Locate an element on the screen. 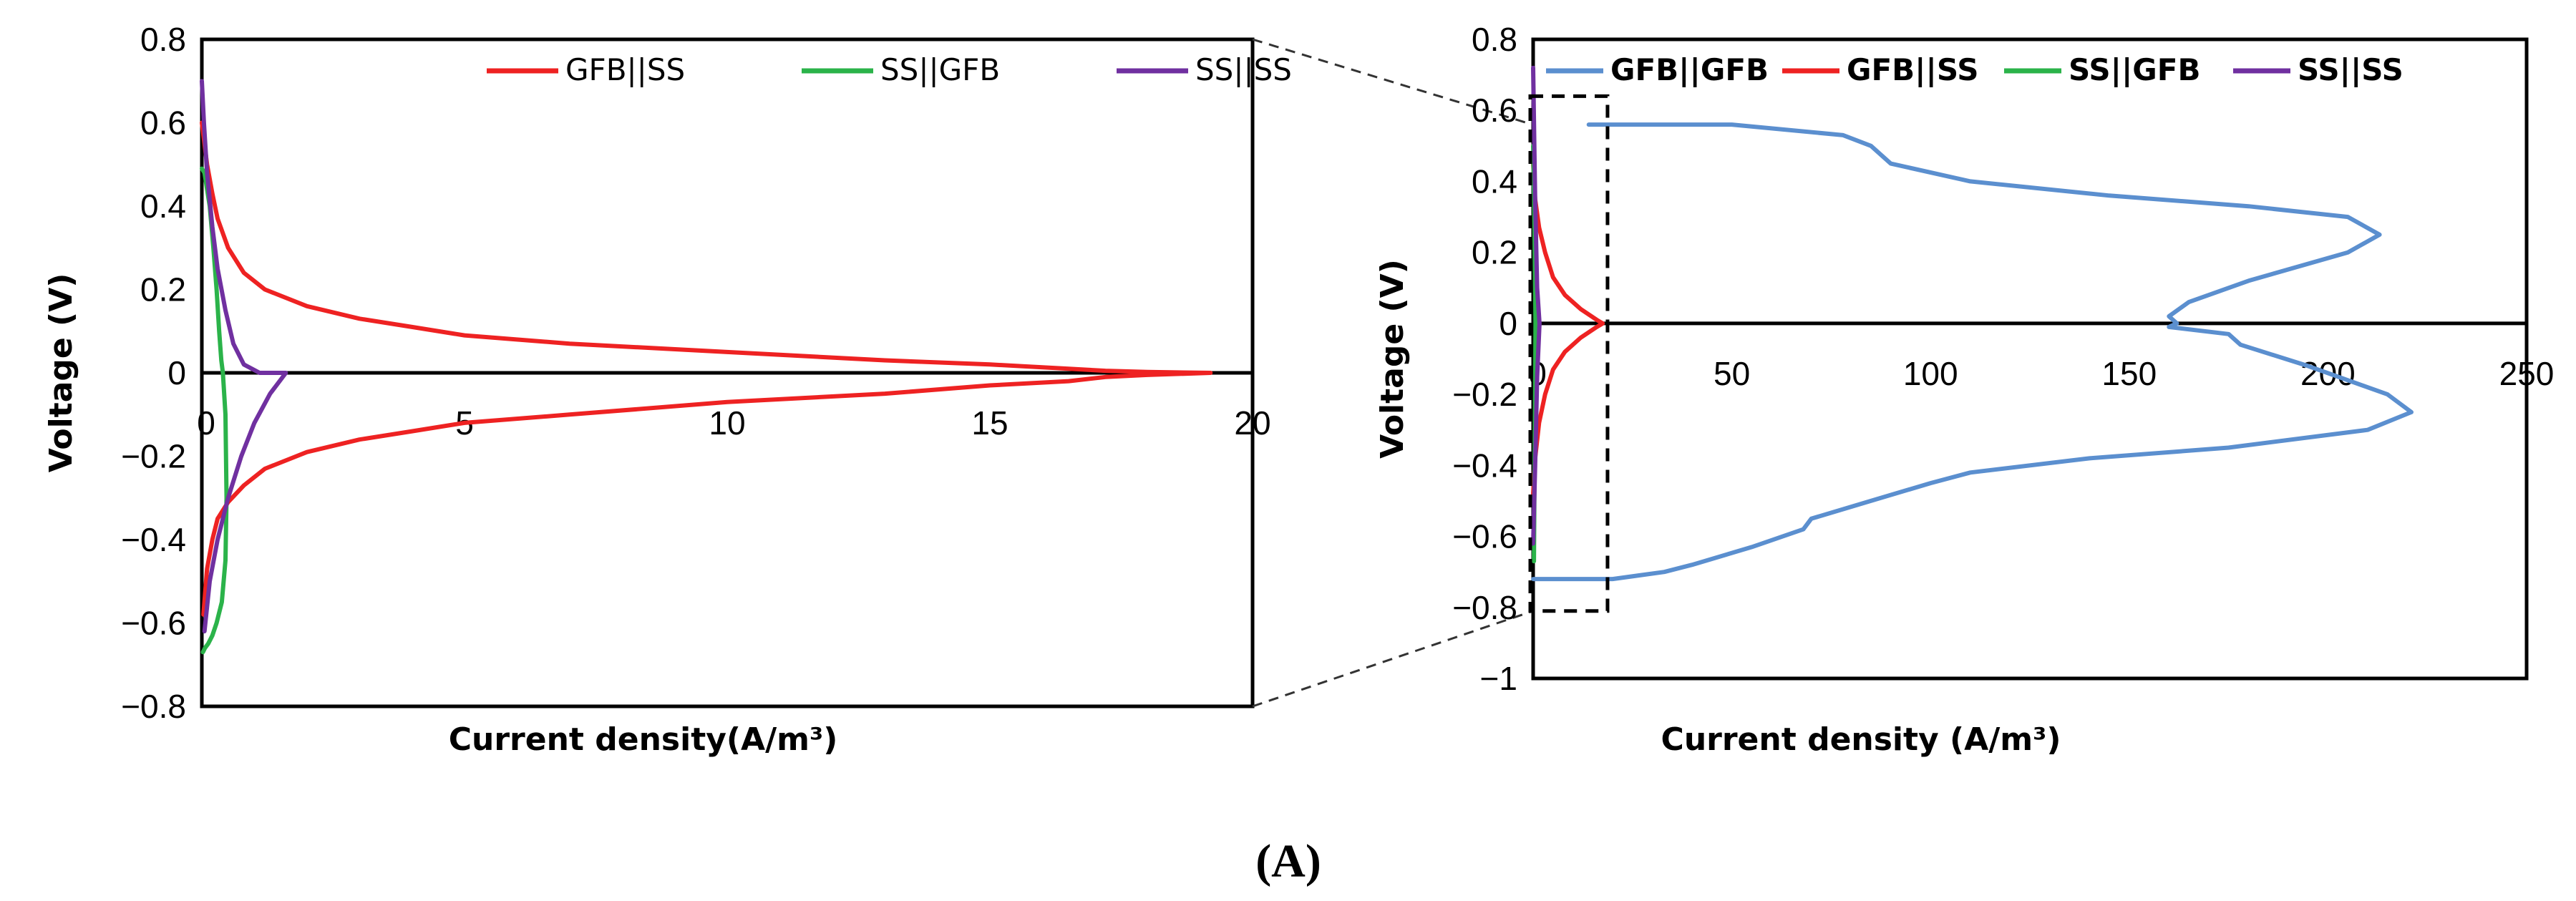 The width and height of the screenshot is (2576, 901). left-x-tick-label: 20 is located at coordinates (1252, 423).